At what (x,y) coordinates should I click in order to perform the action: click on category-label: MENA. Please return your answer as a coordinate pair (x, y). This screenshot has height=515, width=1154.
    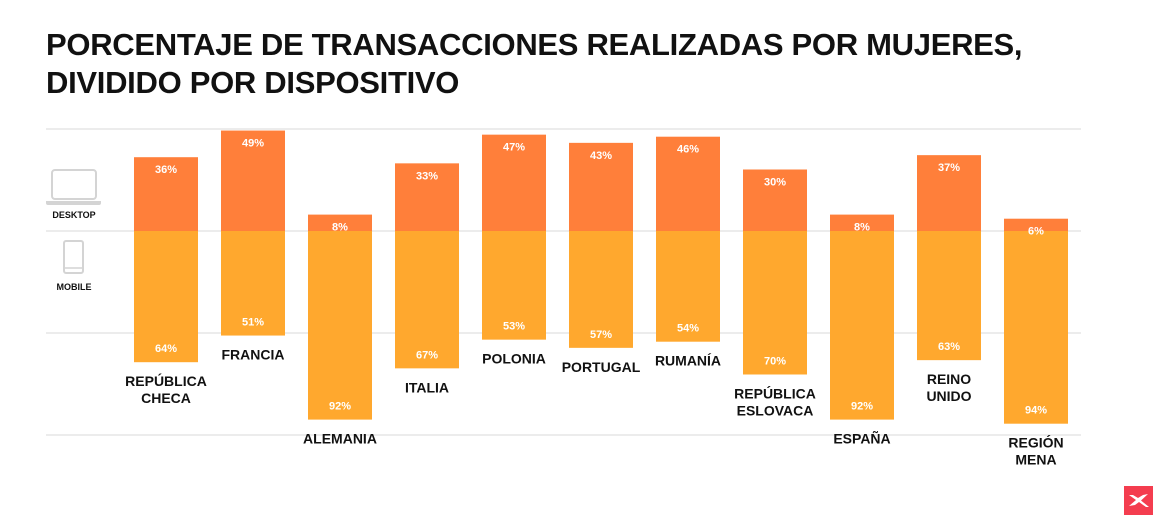
    Looking at the image, I should click on (1035, 460).